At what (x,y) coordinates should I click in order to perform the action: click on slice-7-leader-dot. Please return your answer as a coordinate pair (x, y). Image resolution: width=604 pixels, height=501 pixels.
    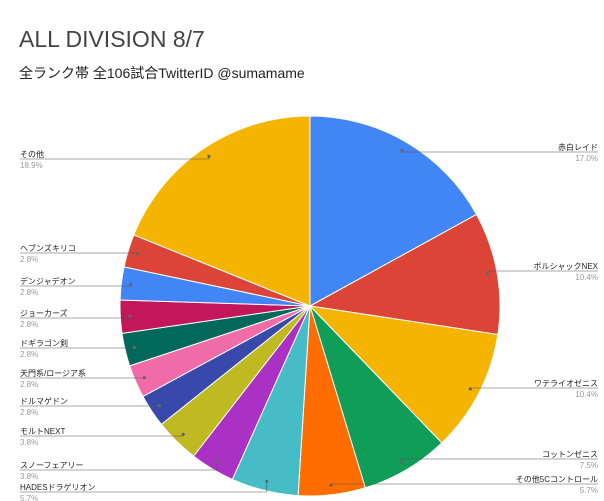
    Looking at the image, I should click on (217, 461).